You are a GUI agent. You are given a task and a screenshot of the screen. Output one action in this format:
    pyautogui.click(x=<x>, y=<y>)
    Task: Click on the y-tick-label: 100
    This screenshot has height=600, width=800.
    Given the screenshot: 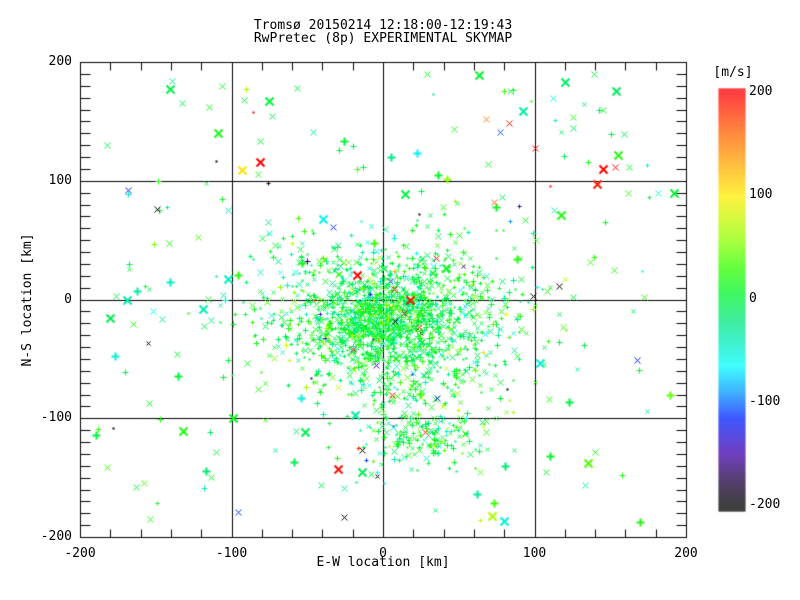 What is the action you would take?
    pyautogui.click(x=60, y=180)
    